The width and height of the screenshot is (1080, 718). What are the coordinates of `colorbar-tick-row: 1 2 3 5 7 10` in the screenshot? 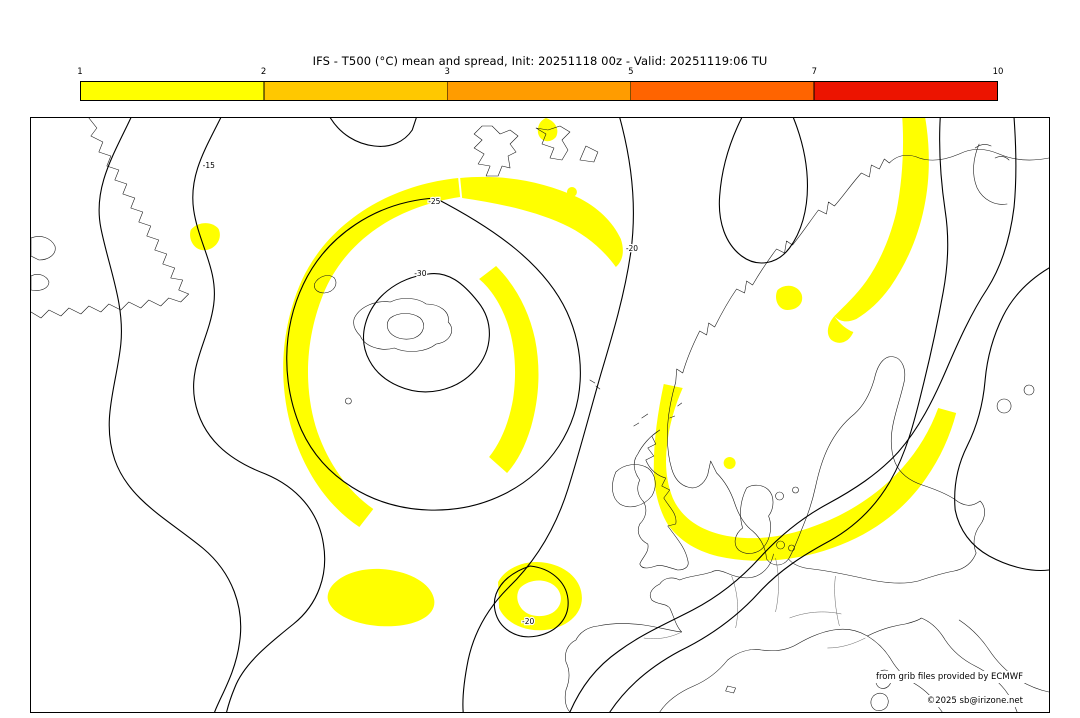 It's located at (540, 74).